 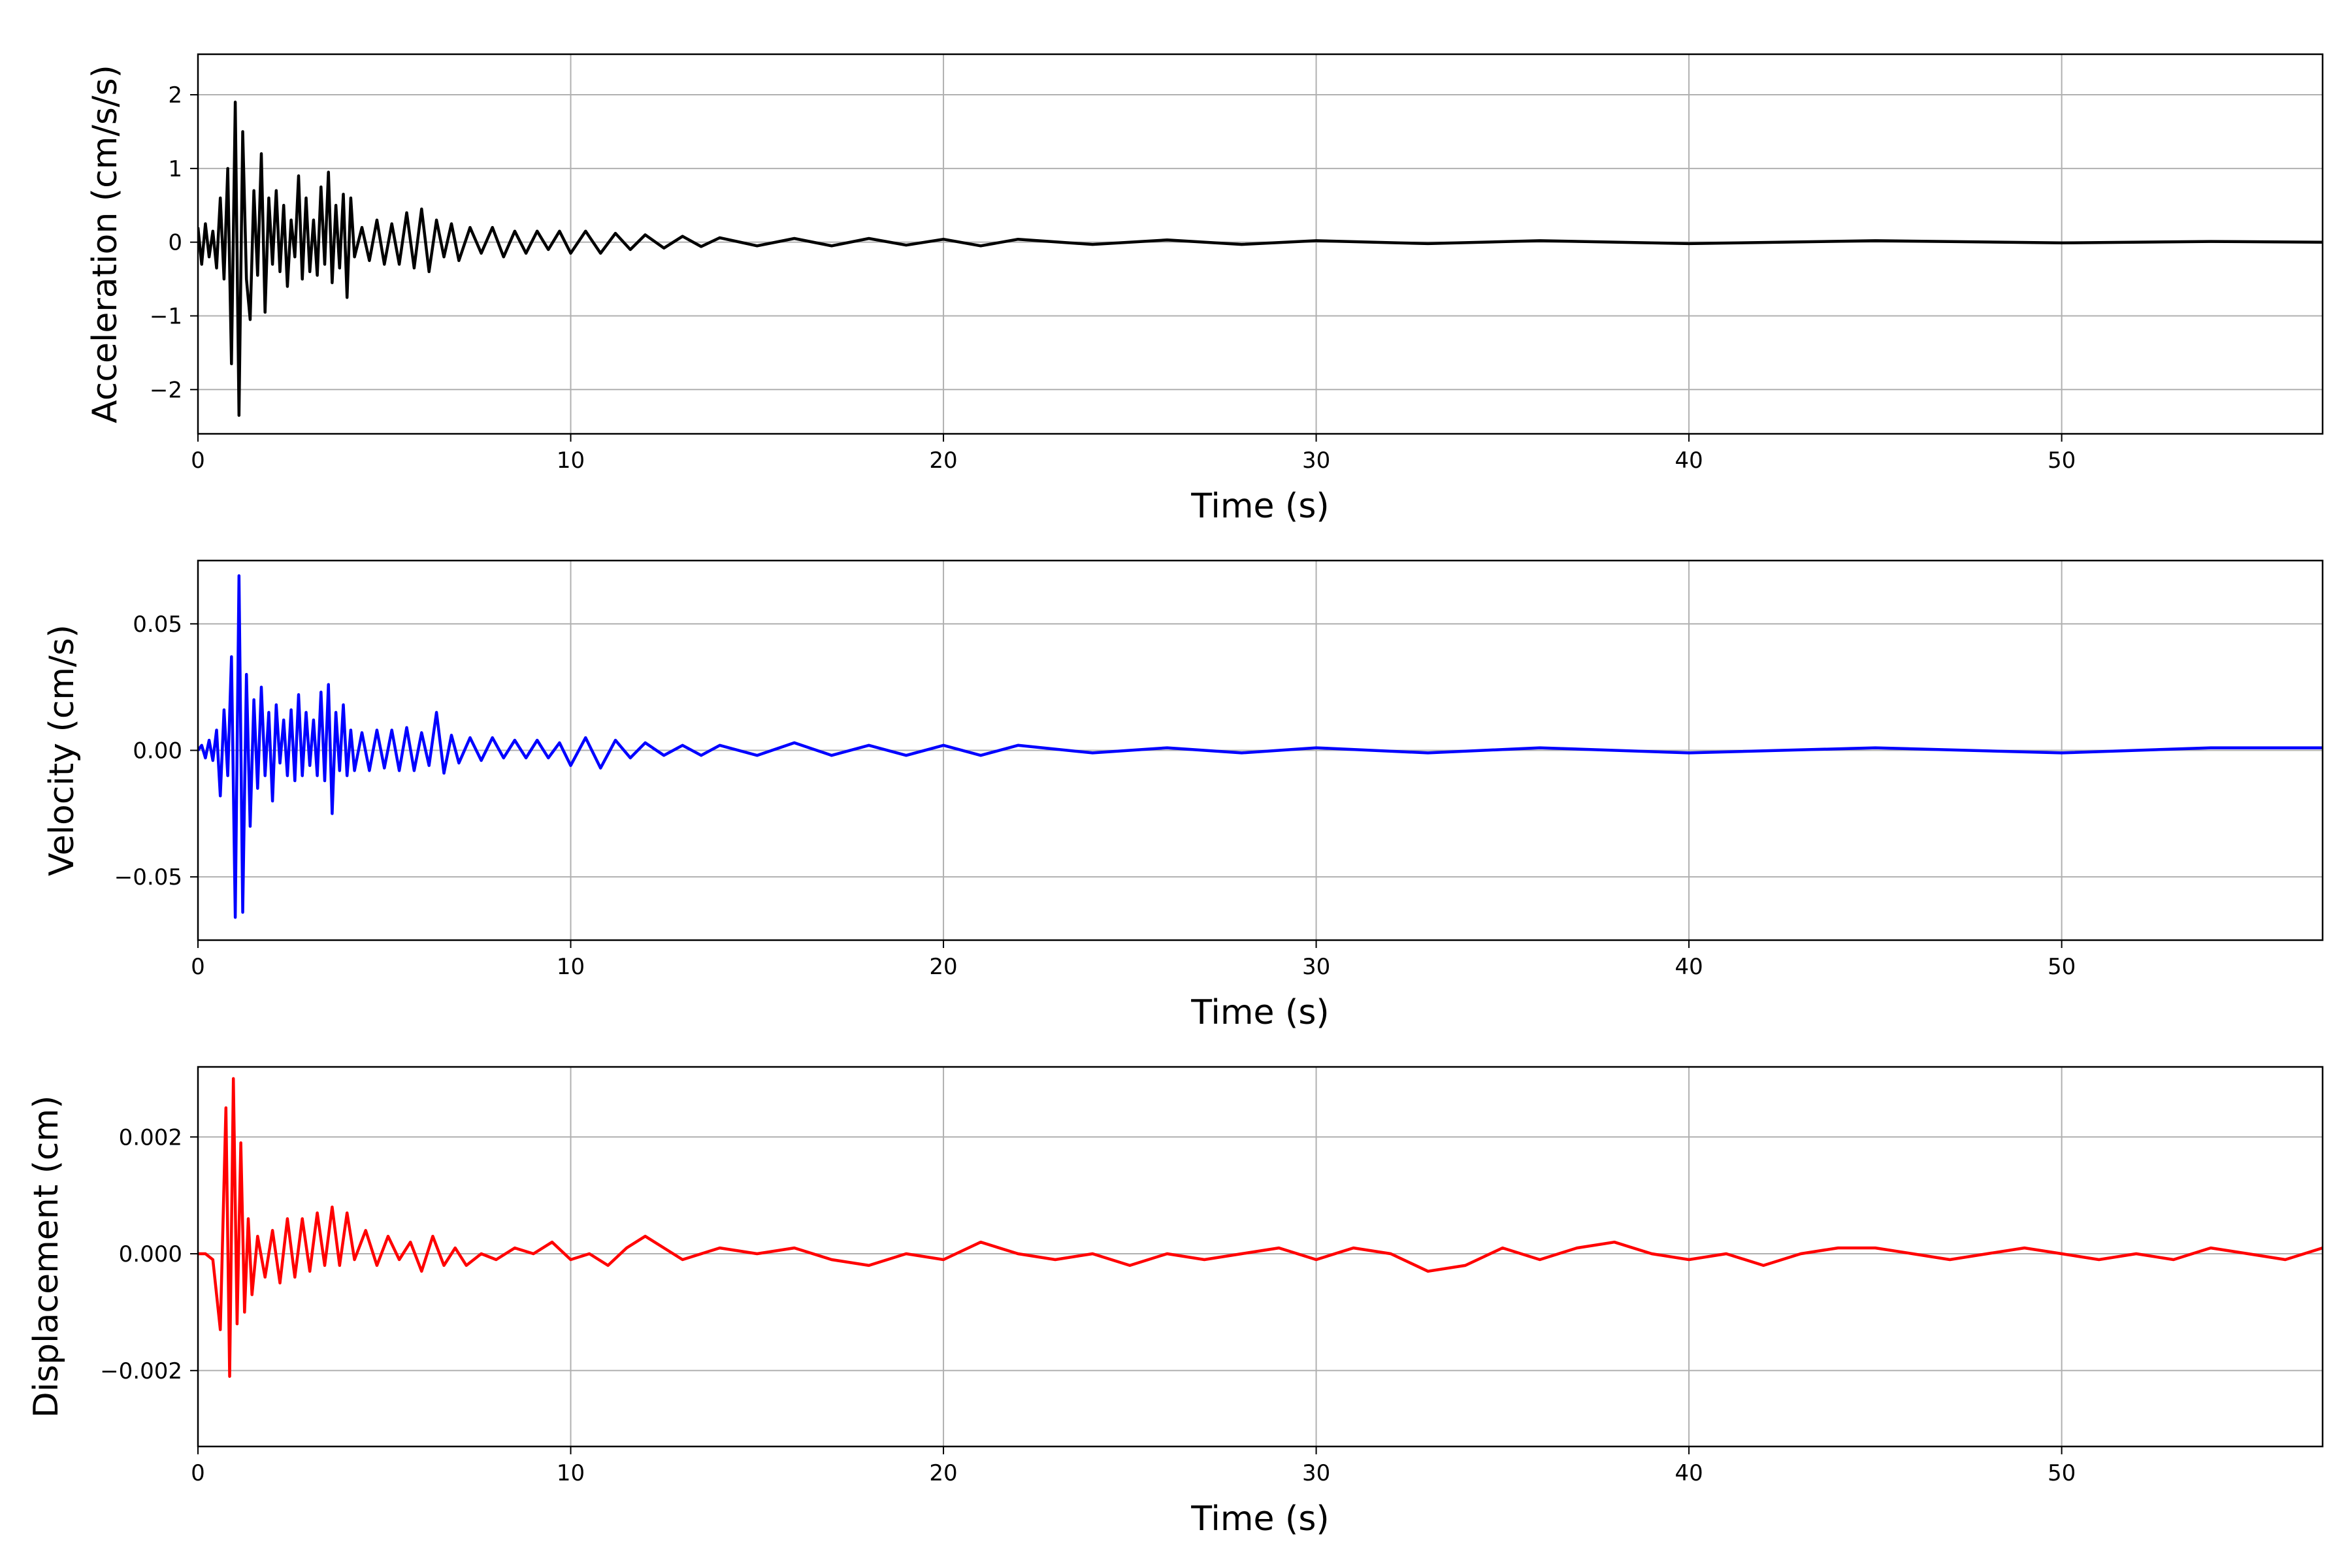 I want to click on y-tick-label: 0, so click(x=175, y=243).